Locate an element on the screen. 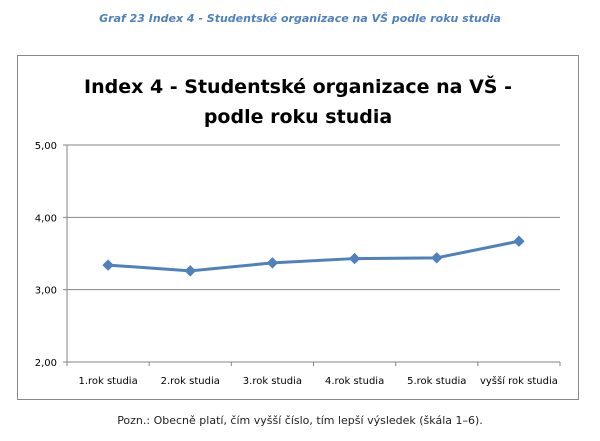 The width and height of the screenshot is (600, 441). x-tick-label: 3.rok studia is located at coordinates (272, 381).